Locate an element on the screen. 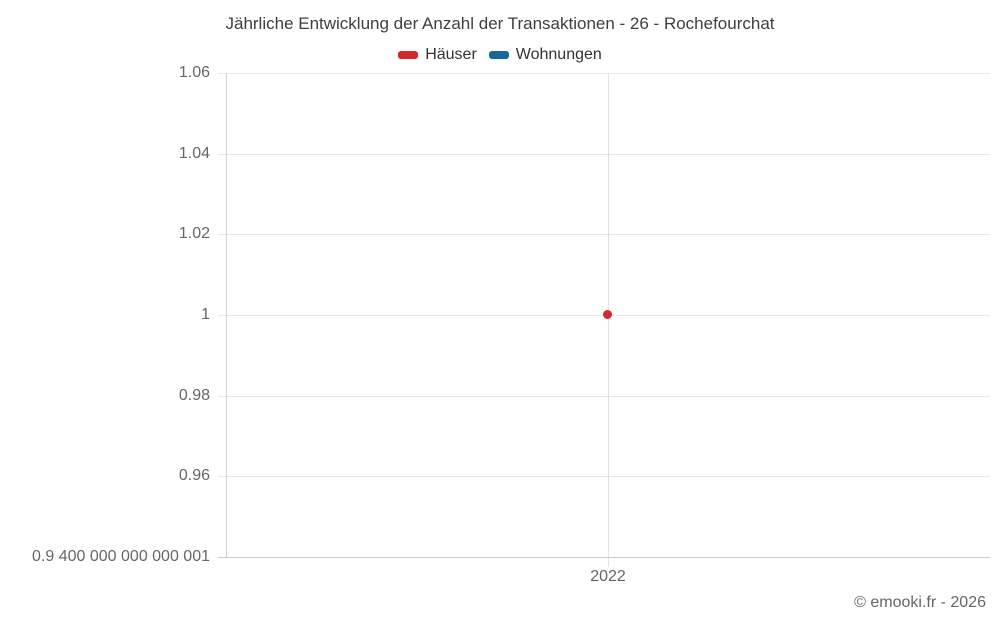 Image resolution: width=1000 pixels, height=625 pixels. y-axis-line is located at coordinates (226, 315).